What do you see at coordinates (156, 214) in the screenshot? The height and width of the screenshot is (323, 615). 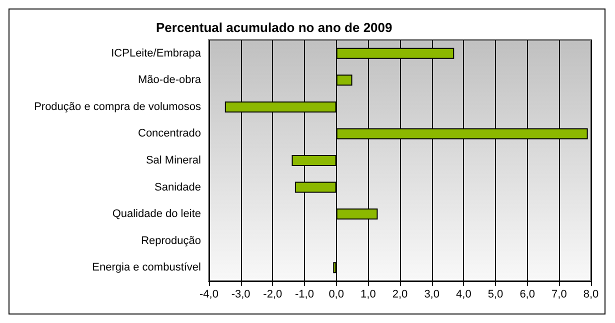 I see `y-tick-label: Qualidade do leite` at bounding box center [156, 214].